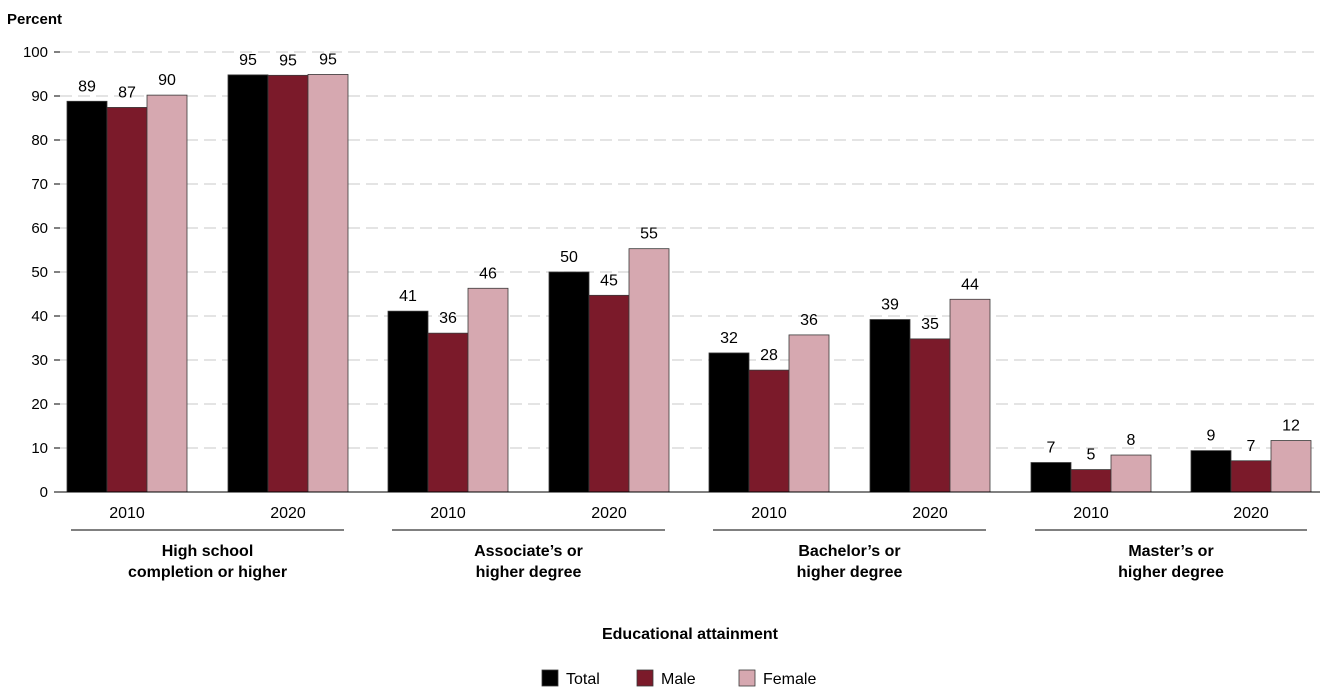 This screenshot has width=1331, height=687. What do you see at coordinates (87, 86) in the screenshot?
I see `data-label: 89` at bounding box center [87, 86].